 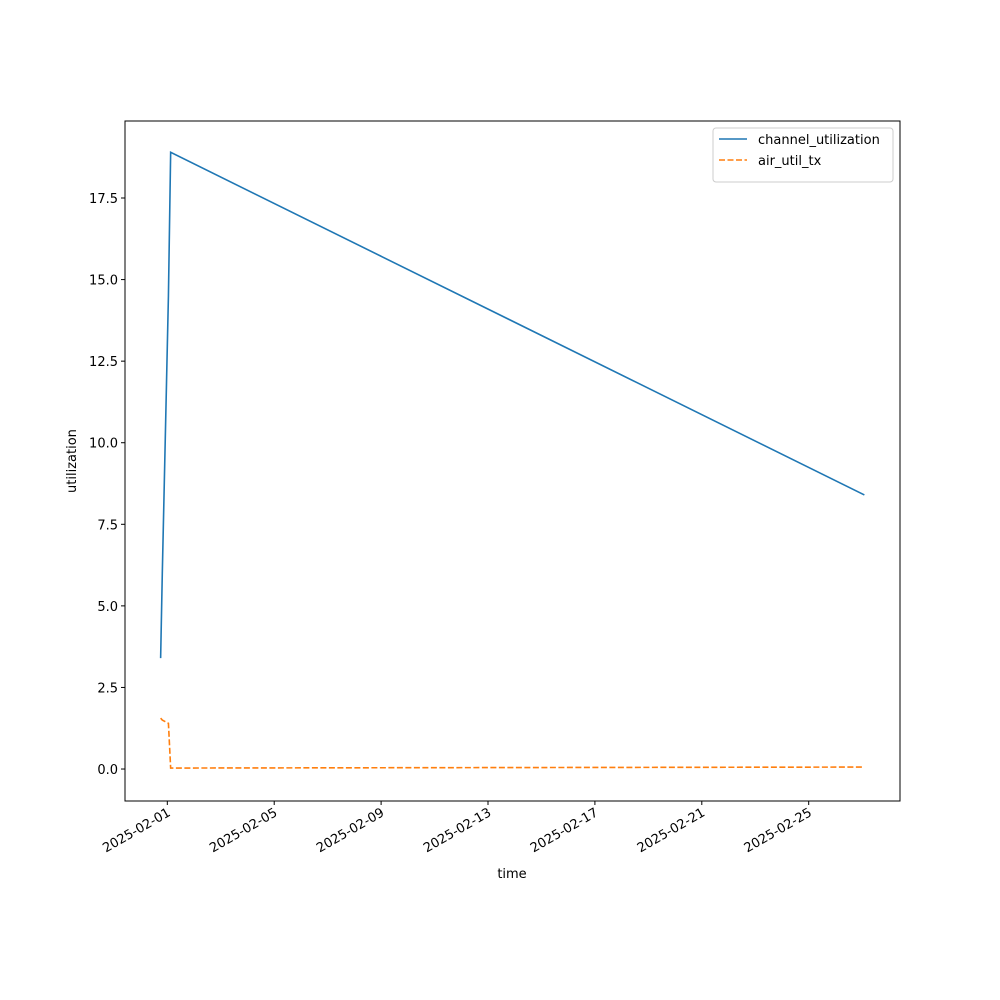 What do you see at coordinates (107, 607) in the screenshot?
I see `y-tick-label: 5.0` at bounding box center [107, 607].